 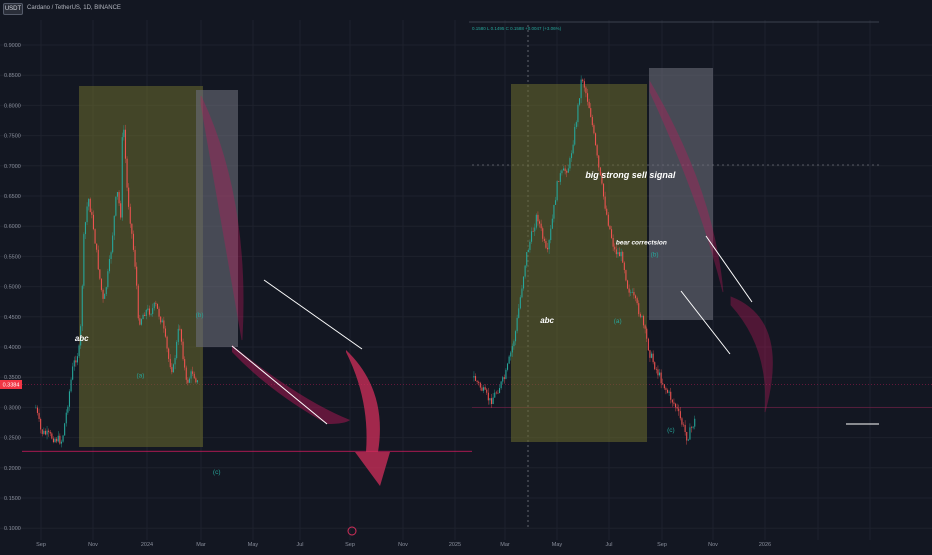 I want to click on y-tick-label: 0.2500, so click(x=12, y=439).